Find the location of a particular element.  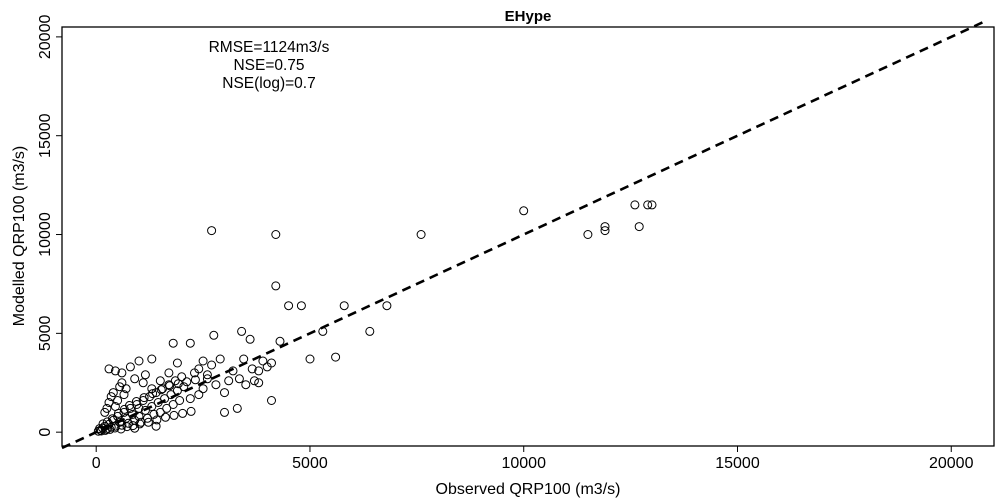

stats-annotation: RMSE=1124m3/s NSE=0.75 NSE(log)=0.7 is located at coordinates (269, 65).